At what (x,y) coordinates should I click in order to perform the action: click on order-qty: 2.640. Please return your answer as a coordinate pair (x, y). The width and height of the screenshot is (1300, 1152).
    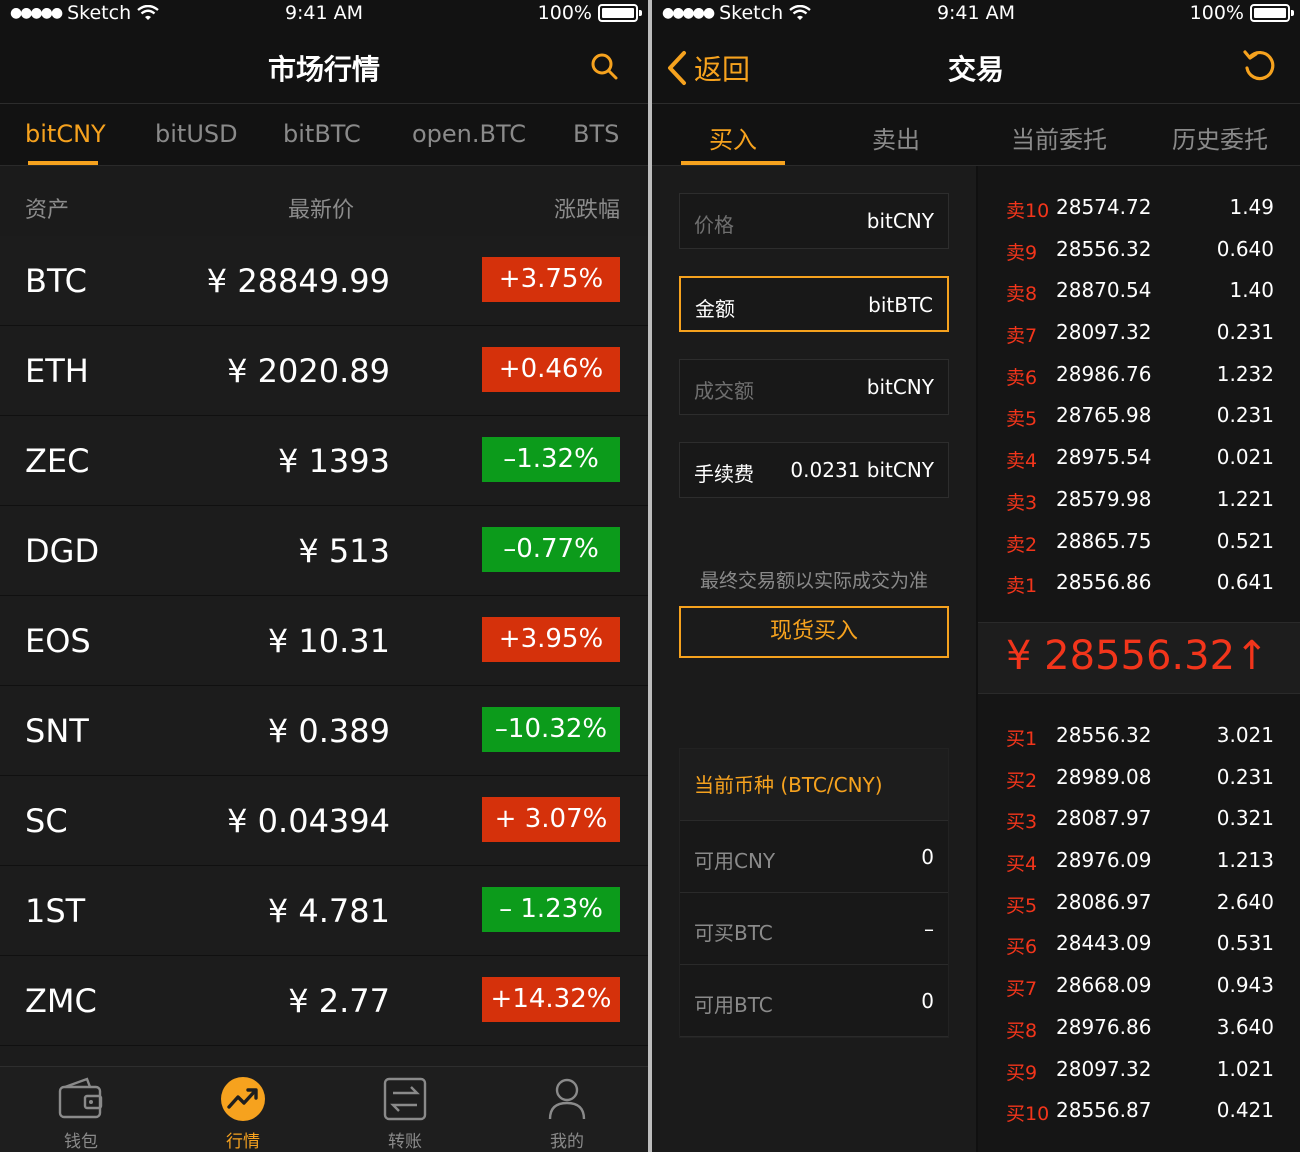
    Looking at the image, I should click on (1245, 901).